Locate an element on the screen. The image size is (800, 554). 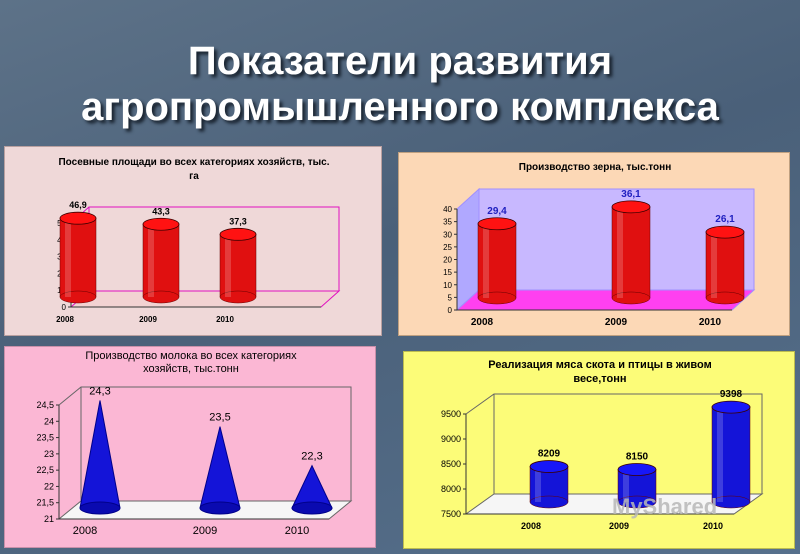
bar-value-label: 22,3 is located at coordinates (311, 457).